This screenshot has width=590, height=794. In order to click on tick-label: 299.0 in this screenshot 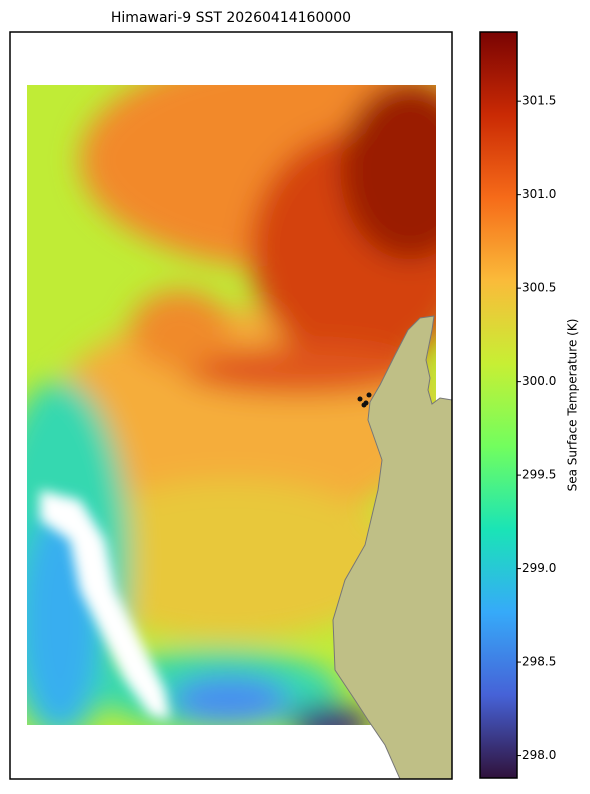, I will do `click(539, 568)`.